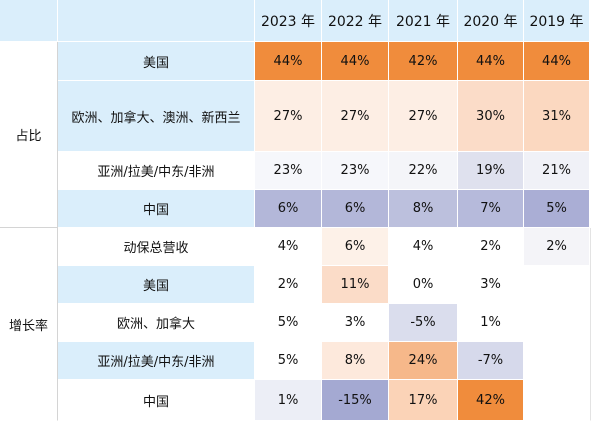 The height and width of the screenshot is (421, 600). Describe the element at coordinates (156, 116) in the screenshot. I see `row-label: 欧洲、加拿大、澳洲、新西兰` at that location.